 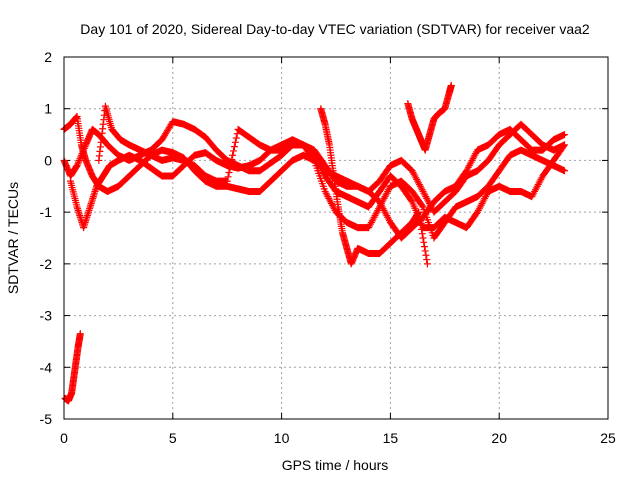 What do you see at coordinates (46, 264) in the screenshot?
I see `y-tick-label: -2` at bounding box center [46, 264].